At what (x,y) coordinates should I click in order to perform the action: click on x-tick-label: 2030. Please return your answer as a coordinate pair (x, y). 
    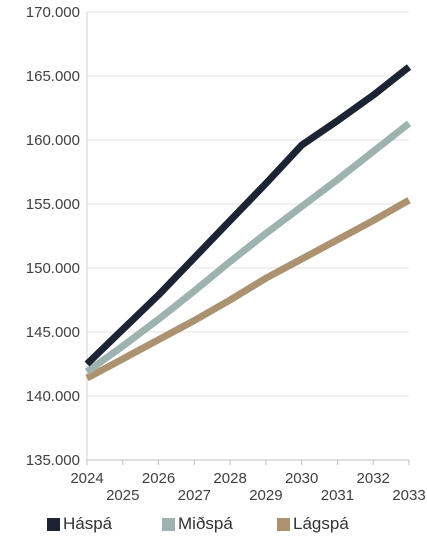
    Looking at the image, I should click on (301, 478).